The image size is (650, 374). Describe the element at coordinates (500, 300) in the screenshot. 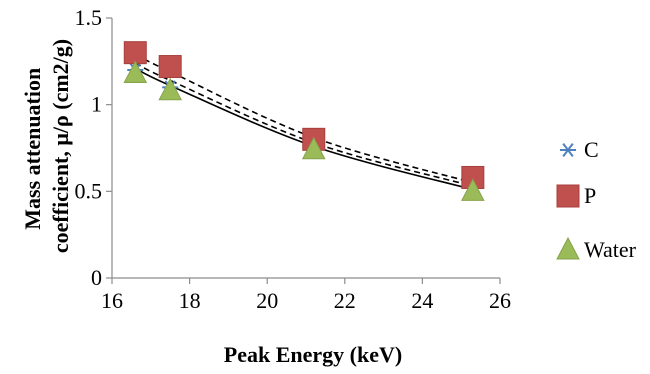

I see `x-tick-label: 26` at that location.